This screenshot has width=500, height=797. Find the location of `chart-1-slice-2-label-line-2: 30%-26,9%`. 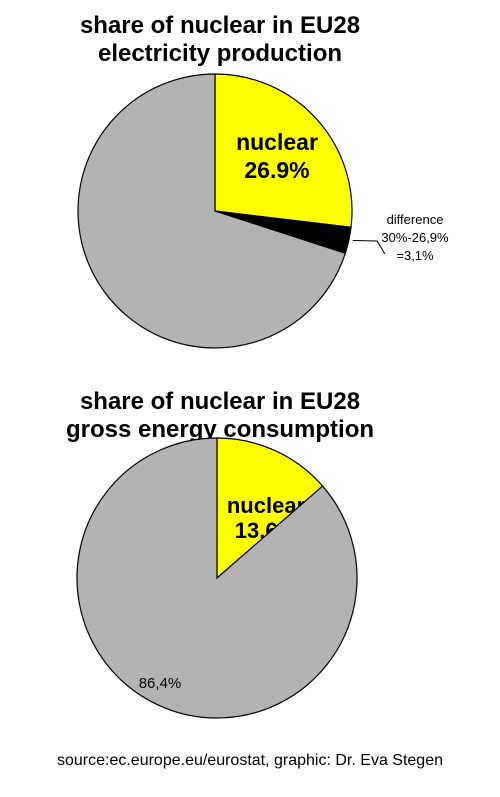

chart-1-slice-2-label-line-2: 30%-26,9% is located at coordinates (415, 237).